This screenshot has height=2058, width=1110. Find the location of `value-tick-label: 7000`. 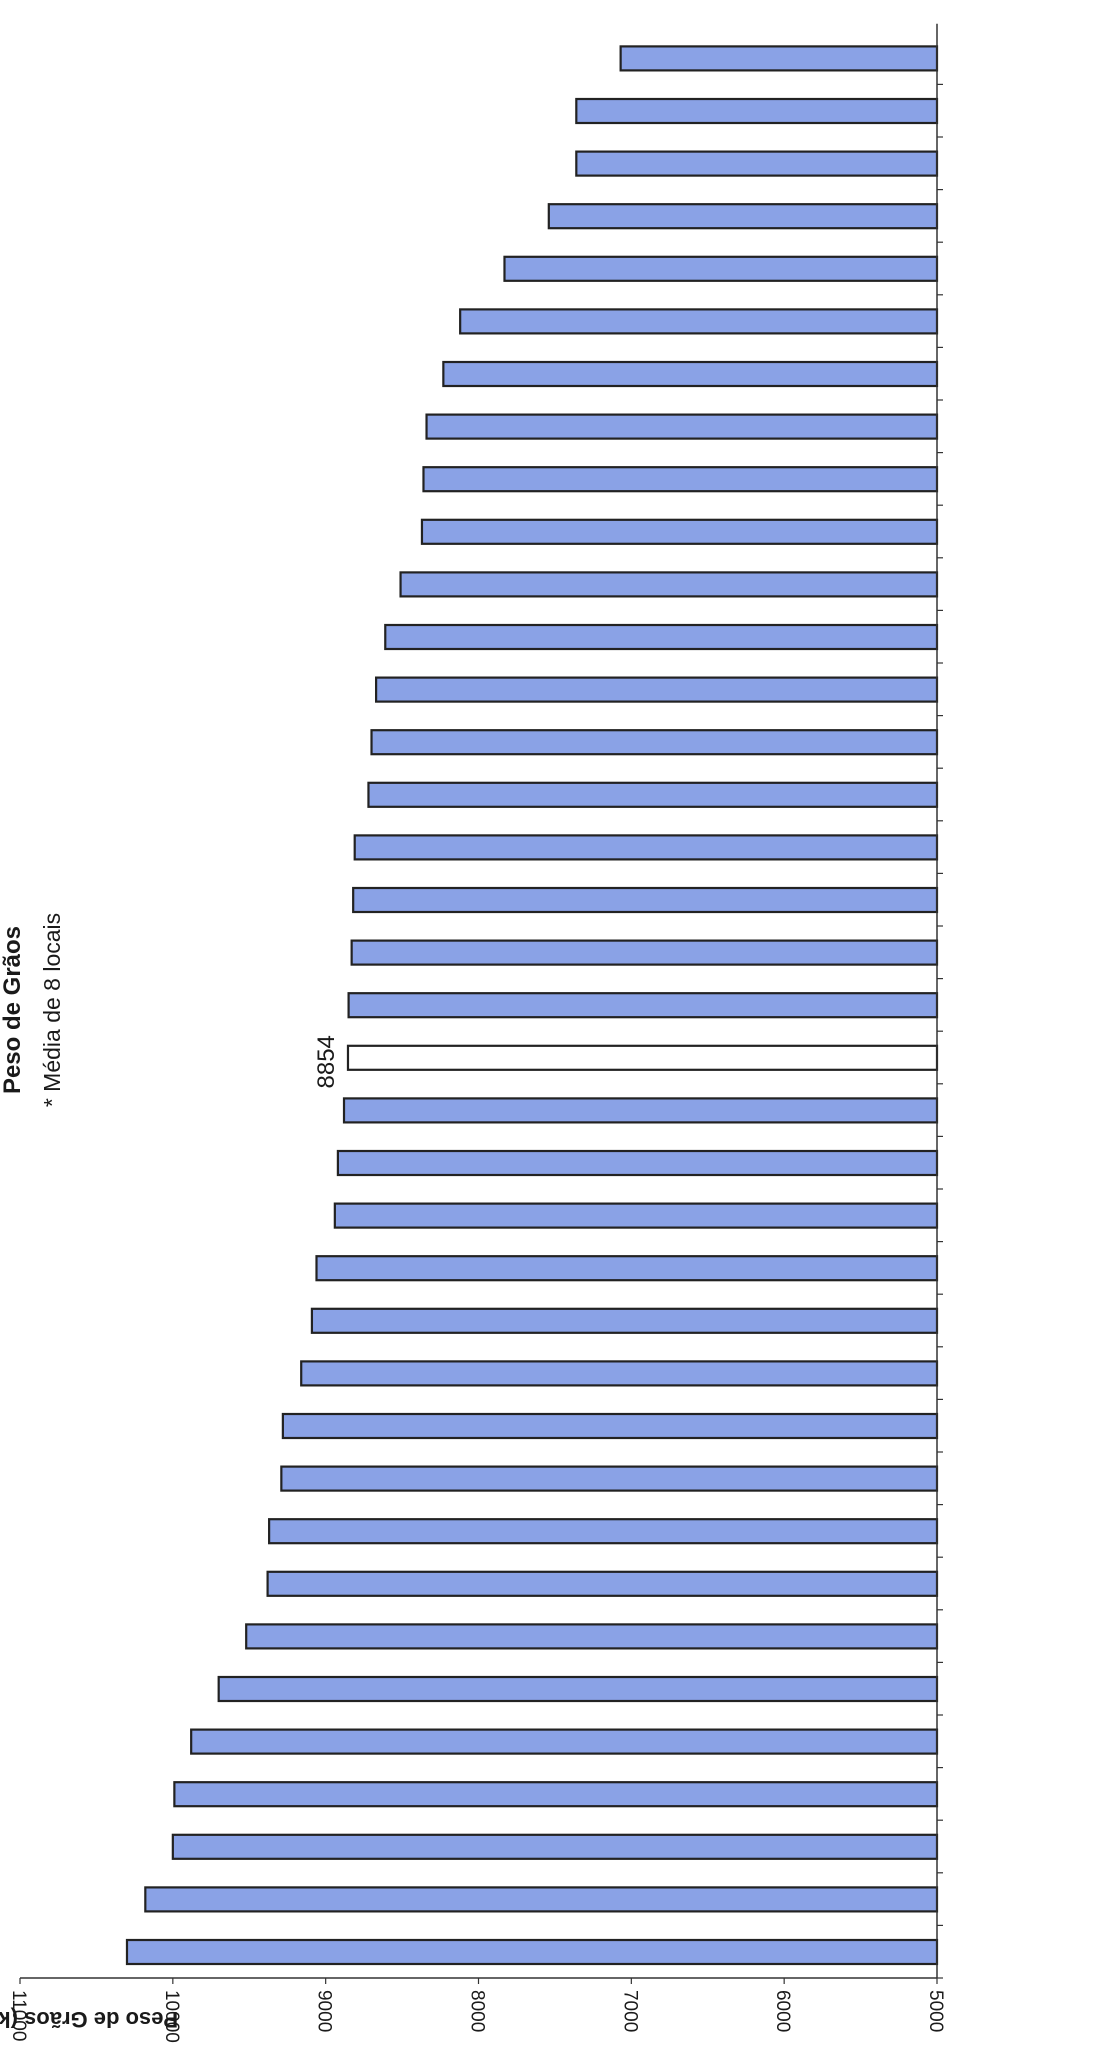

value-tick-label: 7000 is located at coordinates (629, 2011).